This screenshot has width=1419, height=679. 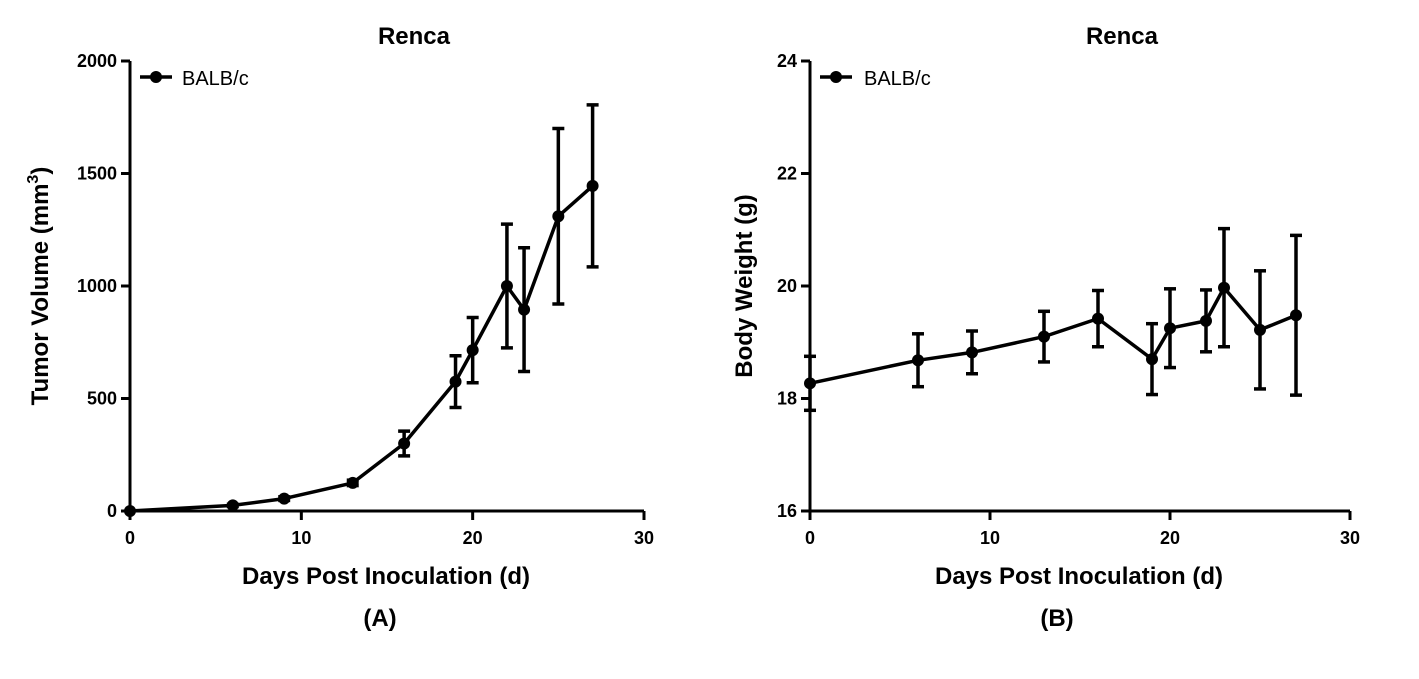 I want to click on panel-a-legend-label: BALB/c, so click(x=215, y=79).